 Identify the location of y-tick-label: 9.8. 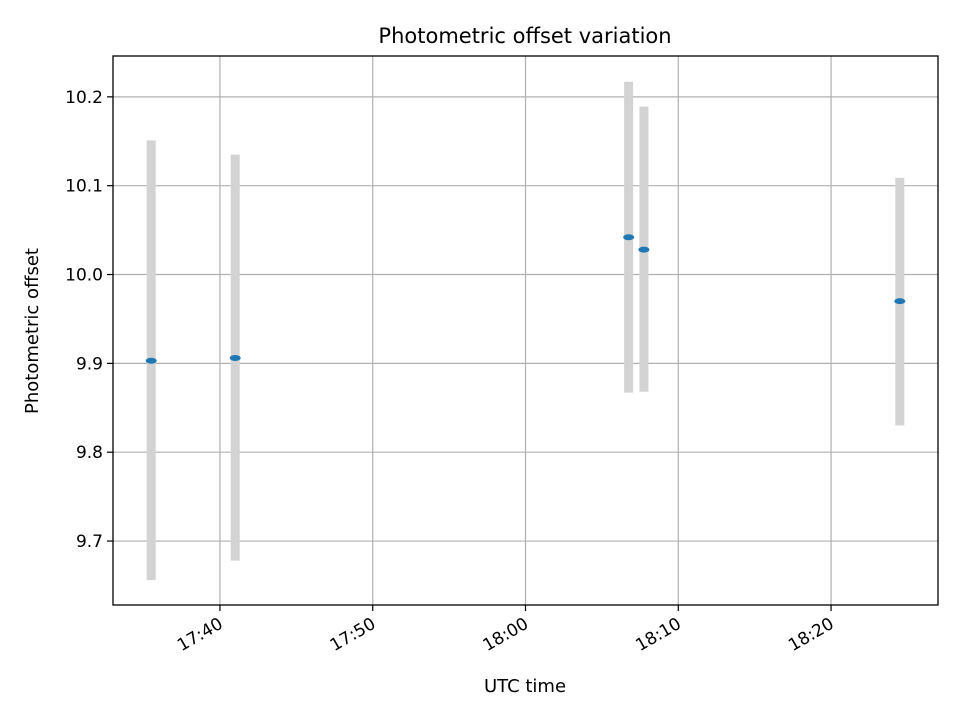
(89, 453).